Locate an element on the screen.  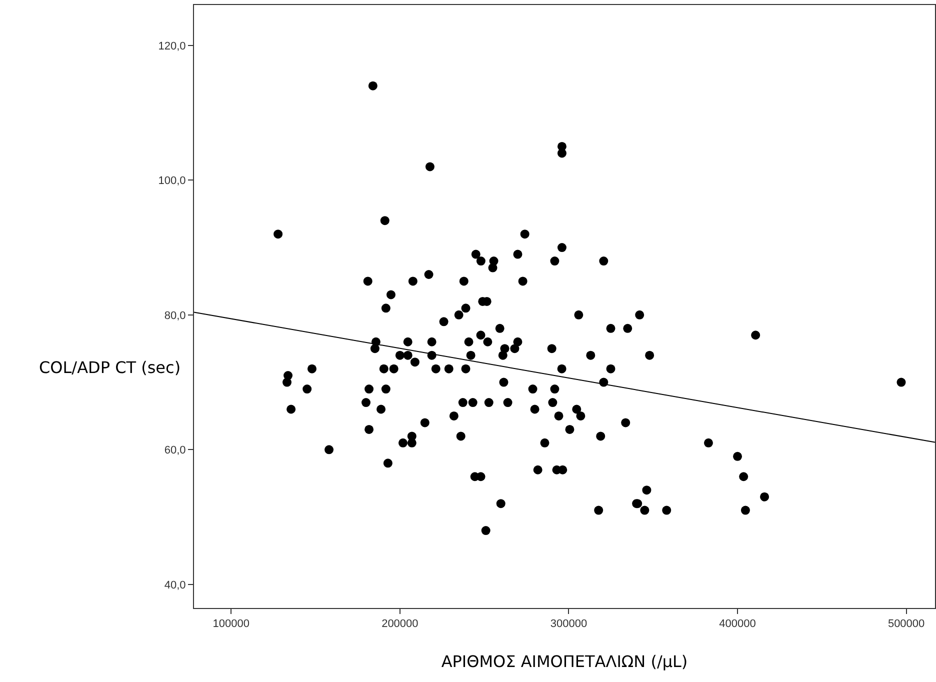
y-tick-label: 120,0 is located at coordinates (172, 46).